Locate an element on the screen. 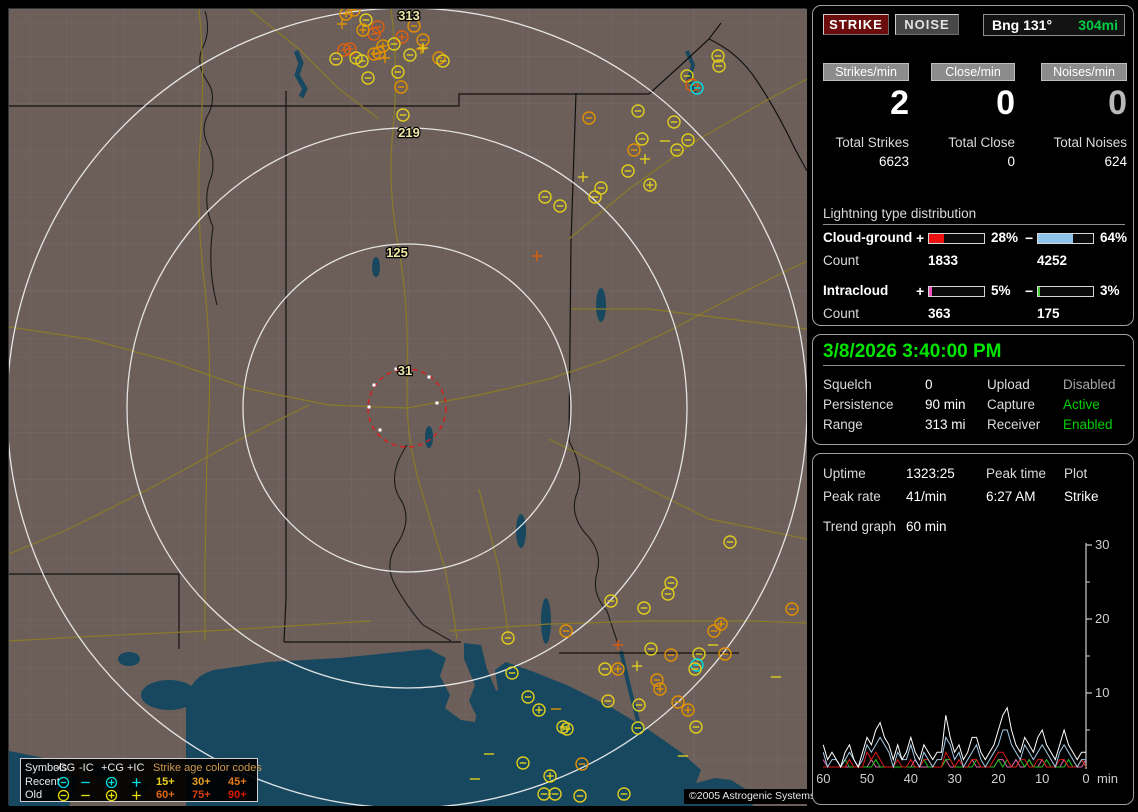  close-per-min-label: Close/min is located at coordinates (973, 72).